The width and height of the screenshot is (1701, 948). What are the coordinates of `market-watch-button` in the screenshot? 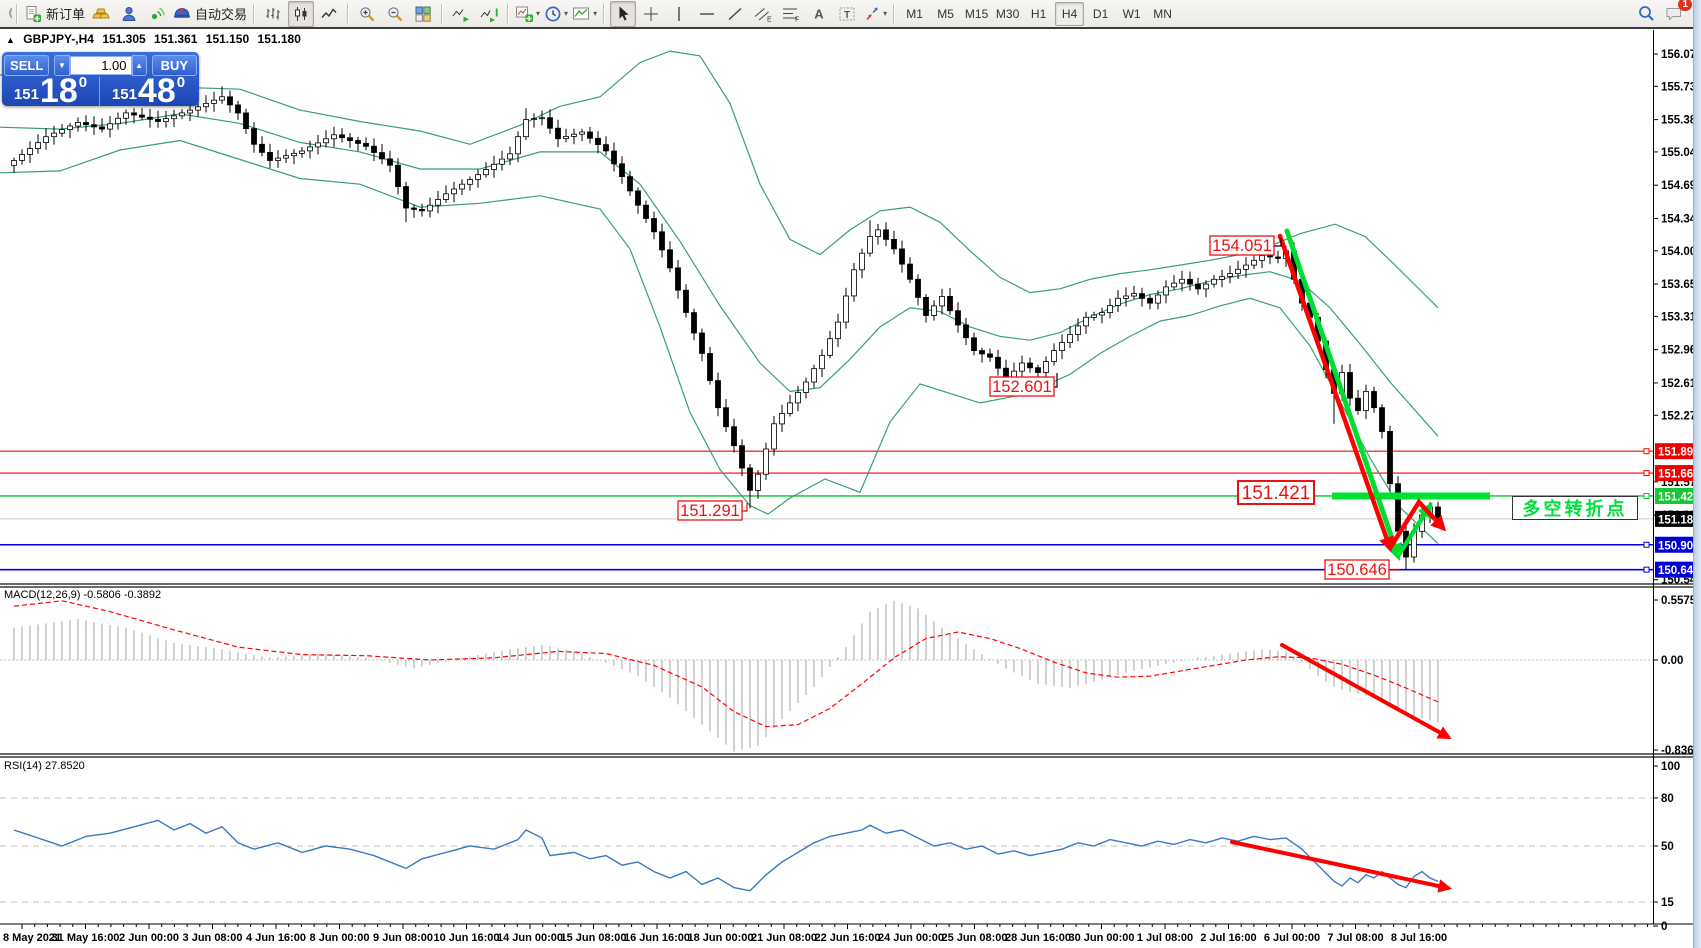 It's located at (129, 14).